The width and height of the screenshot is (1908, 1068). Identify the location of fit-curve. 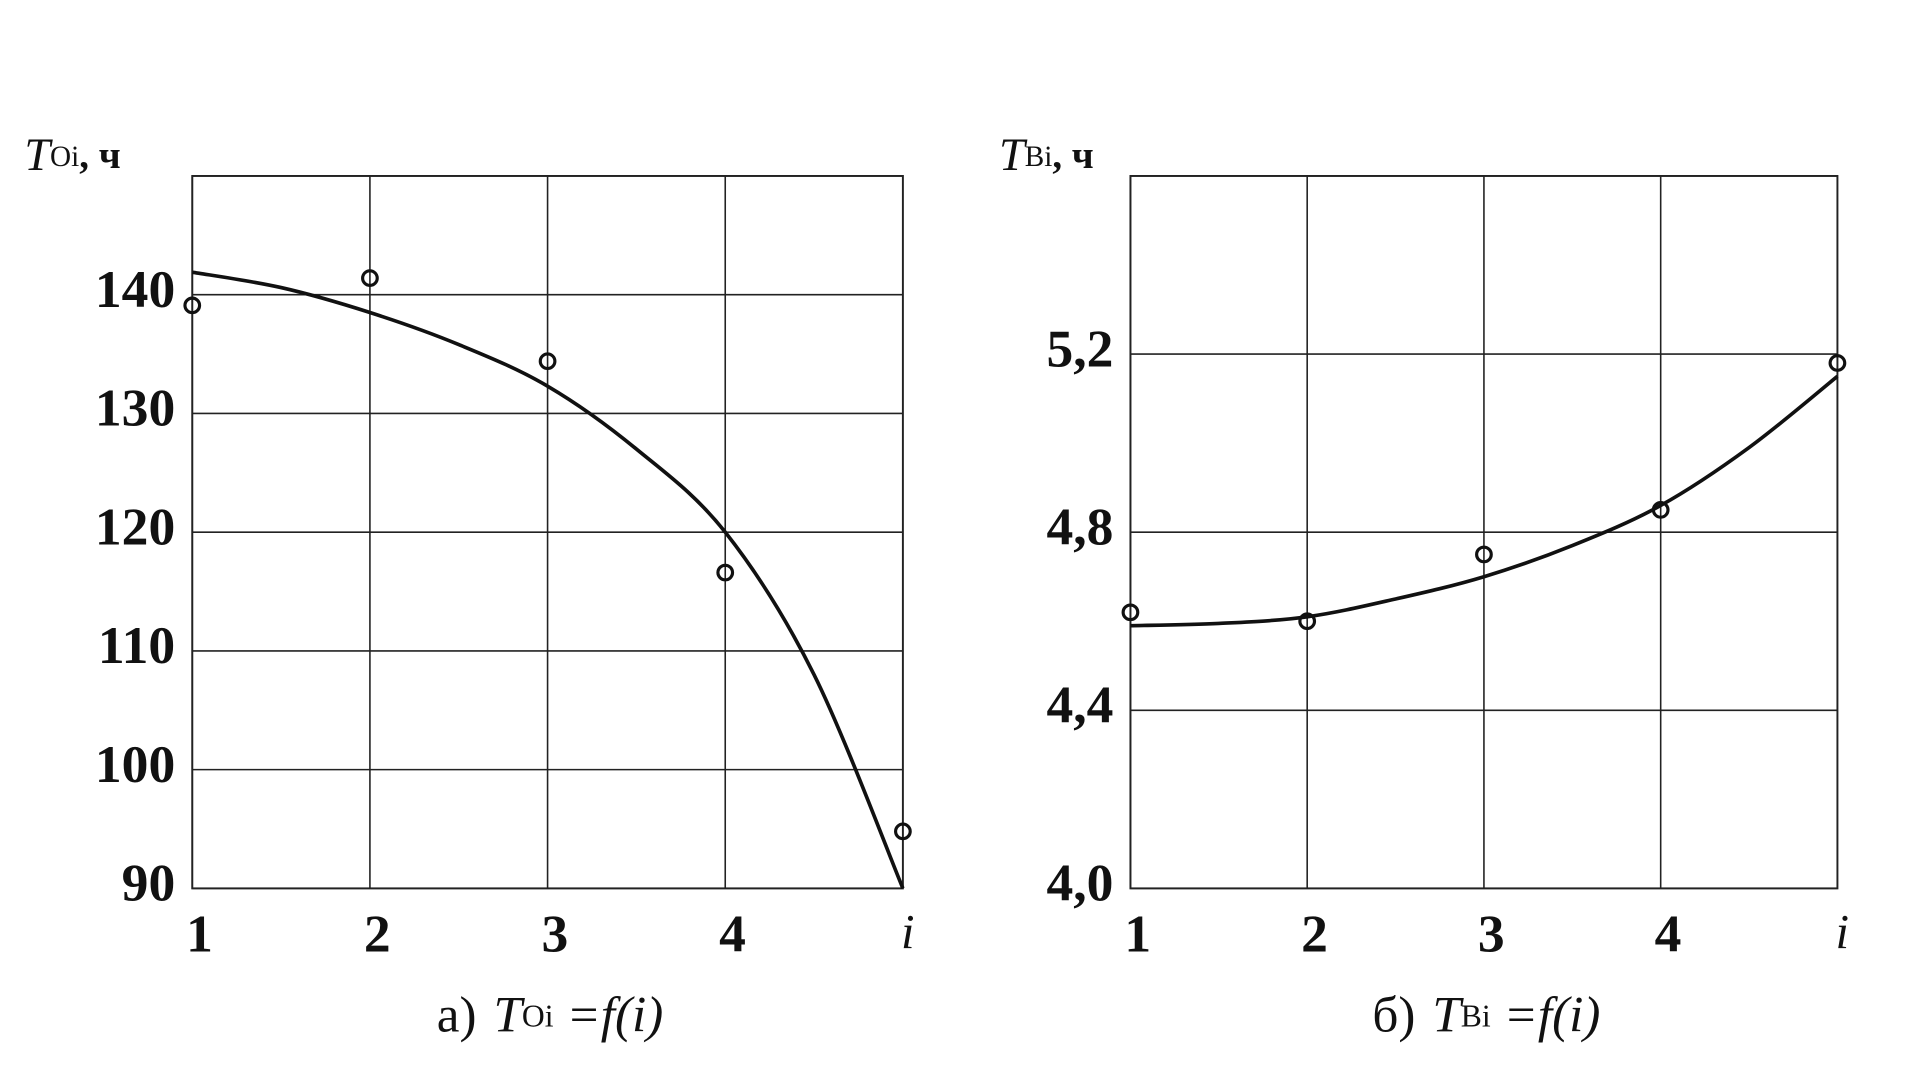
(1484, 501).